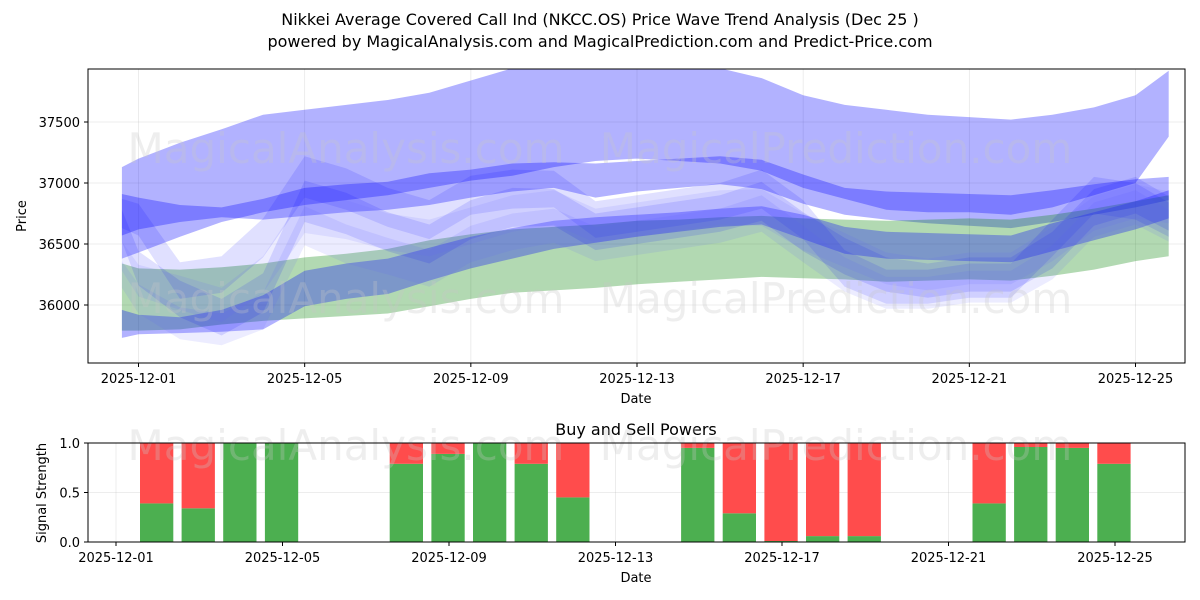  I want to click on signal-y-tick-label: 0.0, so click(69, 543).